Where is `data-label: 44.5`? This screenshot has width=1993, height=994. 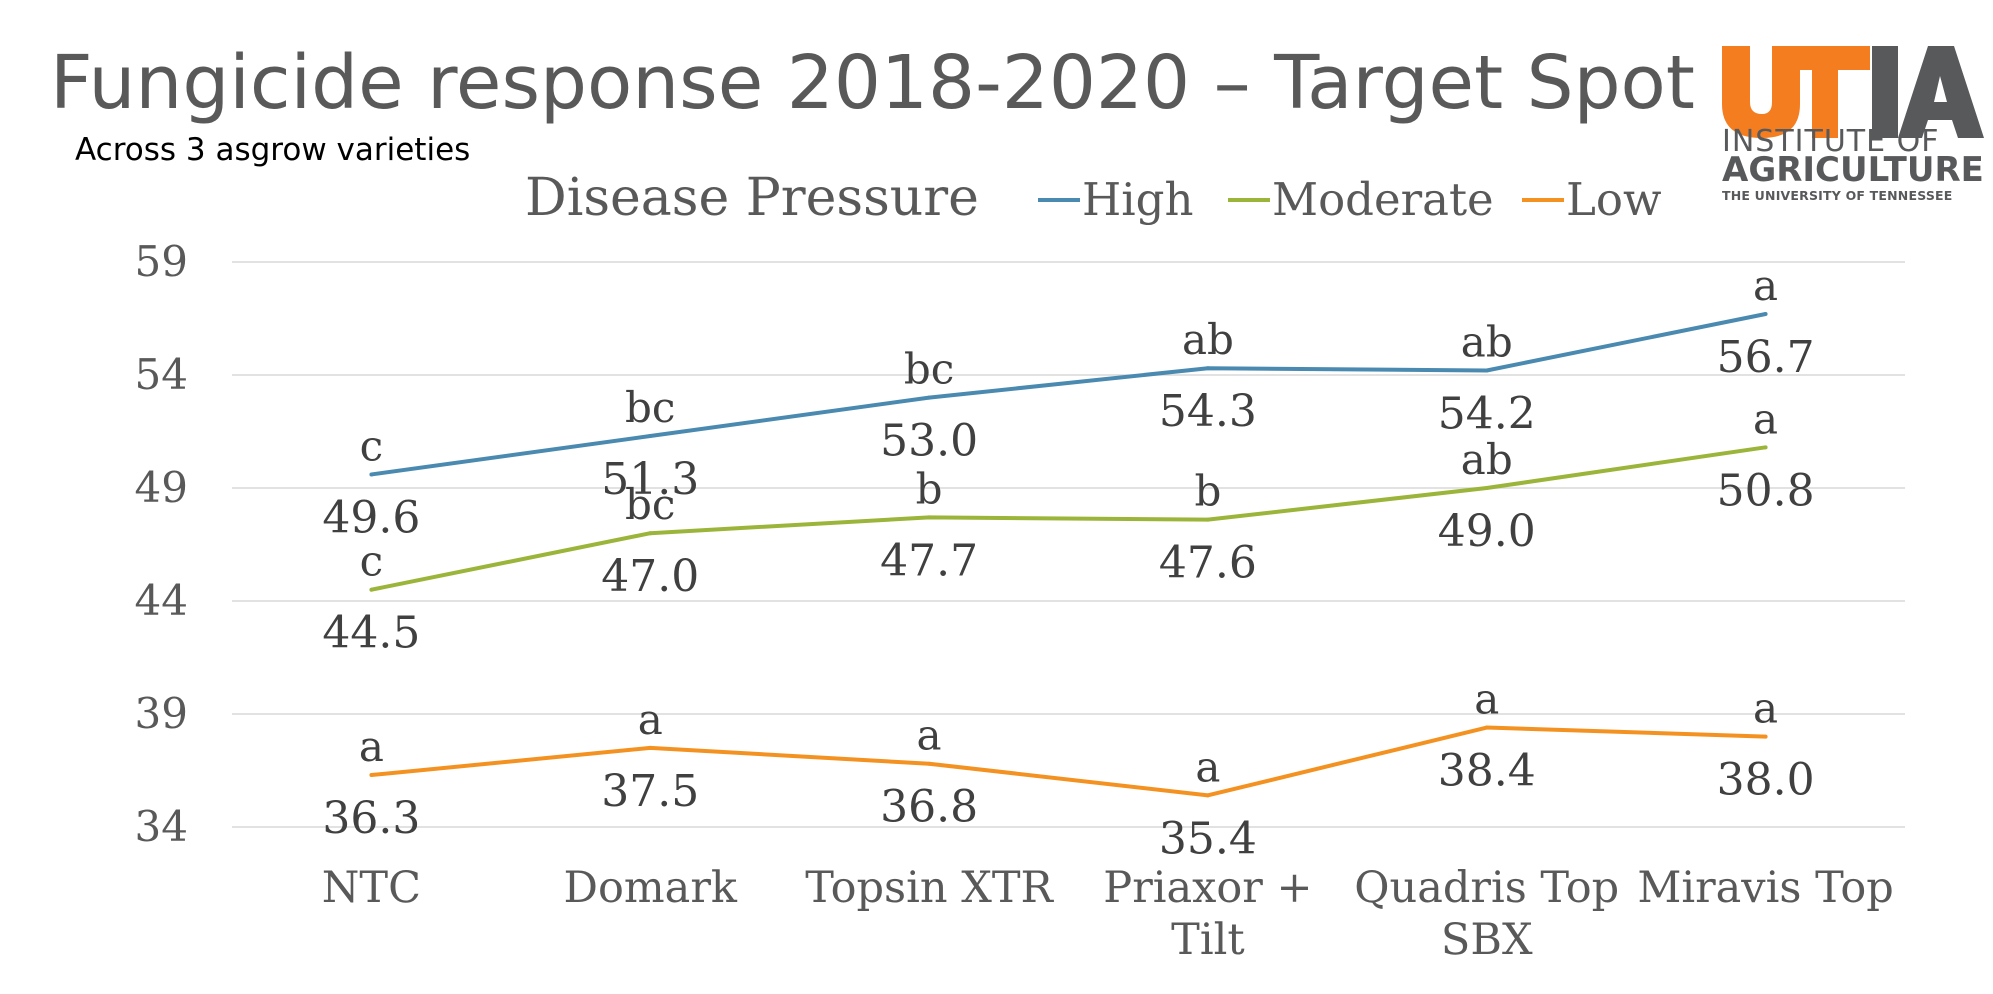
data-label: 44.5 is located at coordinates (371, 633).